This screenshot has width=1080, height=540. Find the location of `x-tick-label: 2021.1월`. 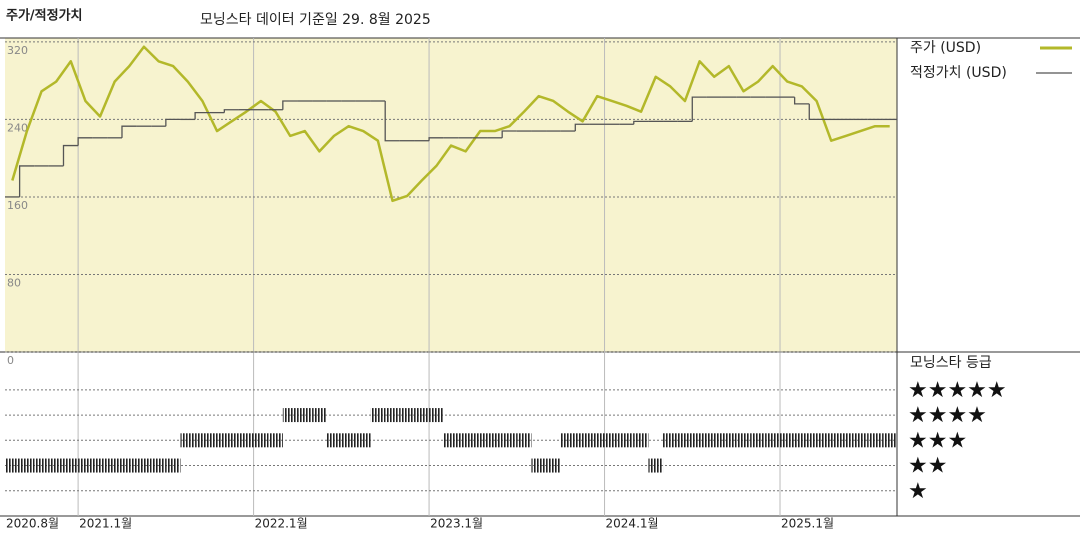

x-tick-label: 2021.1월 is located at coordinates (105, 524).